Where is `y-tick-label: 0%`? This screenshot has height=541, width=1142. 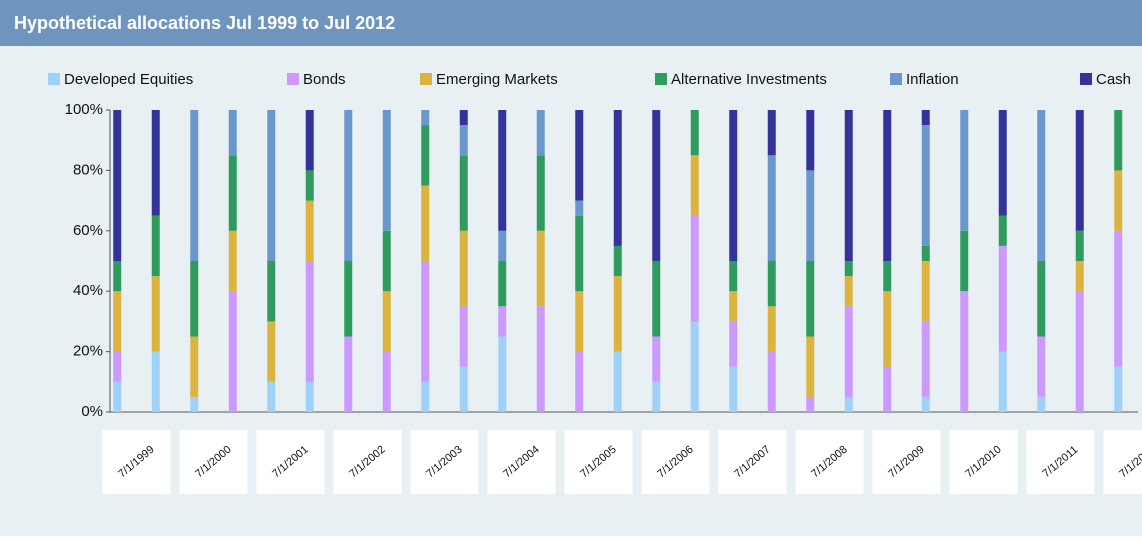 y-tick-label: 0% is located at coordinates (92, 411).